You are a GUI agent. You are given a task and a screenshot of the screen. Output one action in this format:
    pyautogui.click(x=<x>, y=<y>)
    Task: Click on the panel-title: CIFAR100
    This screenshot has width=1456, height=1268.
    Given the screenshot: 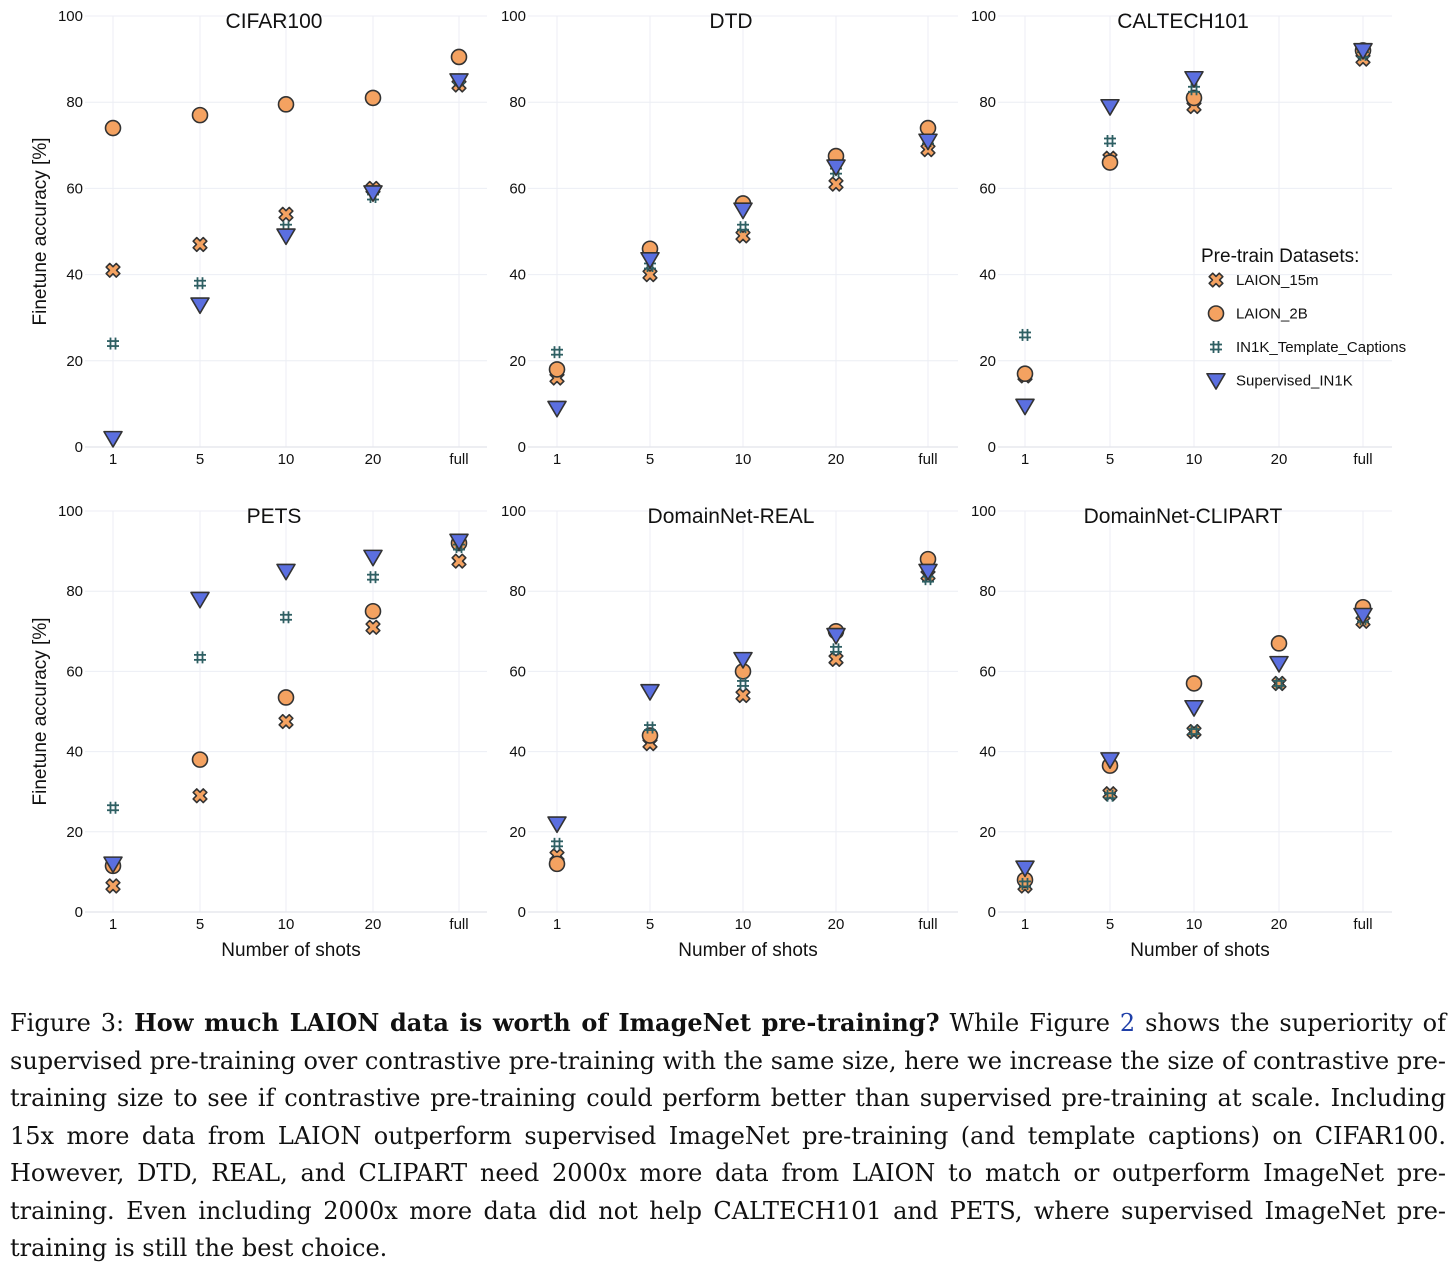 What is the action you would take?
    pyautogui.click(x=274, y=21)
    